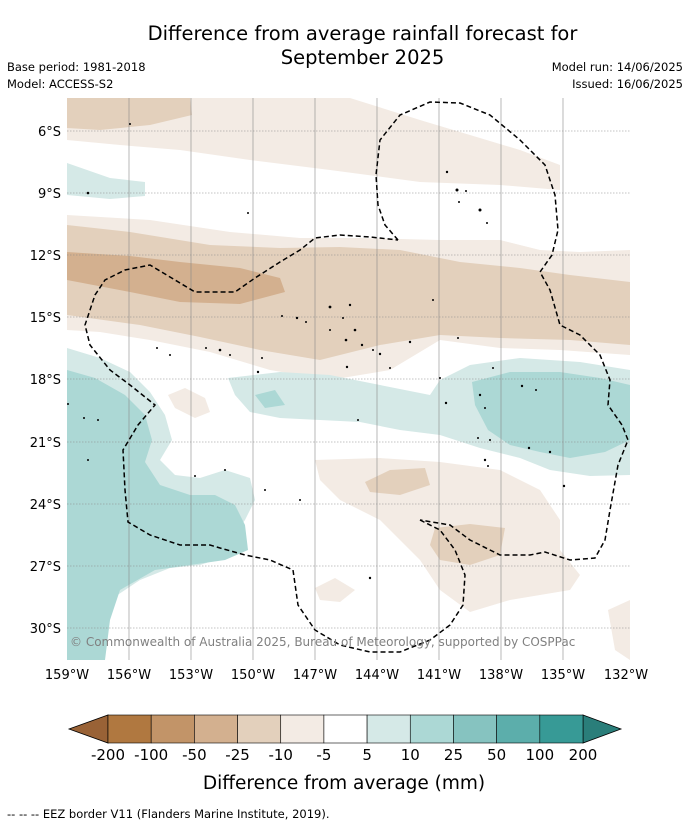  Describe the element at coordinates (602, 729) in the screenshot. I see `colorbar-arrow-high` at that location.